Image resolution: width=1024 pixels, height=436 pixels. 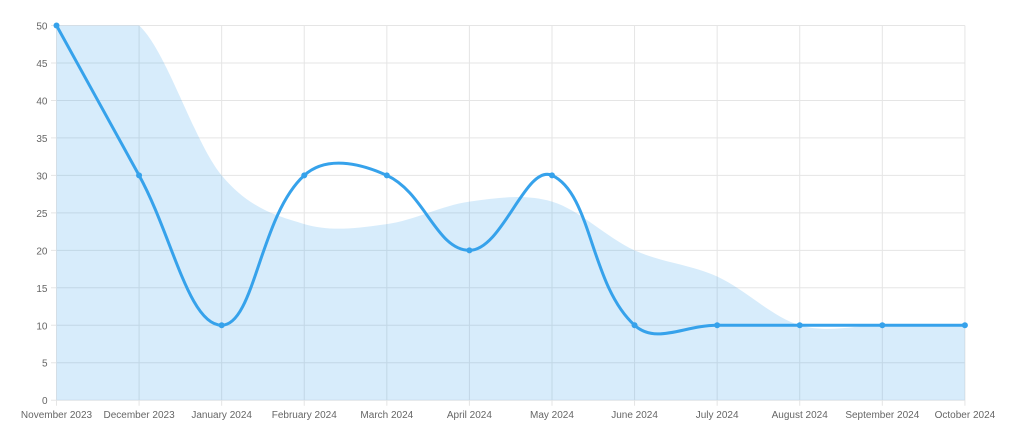 I want to click on svg-text: March 2024, so click(x=386, y=415).